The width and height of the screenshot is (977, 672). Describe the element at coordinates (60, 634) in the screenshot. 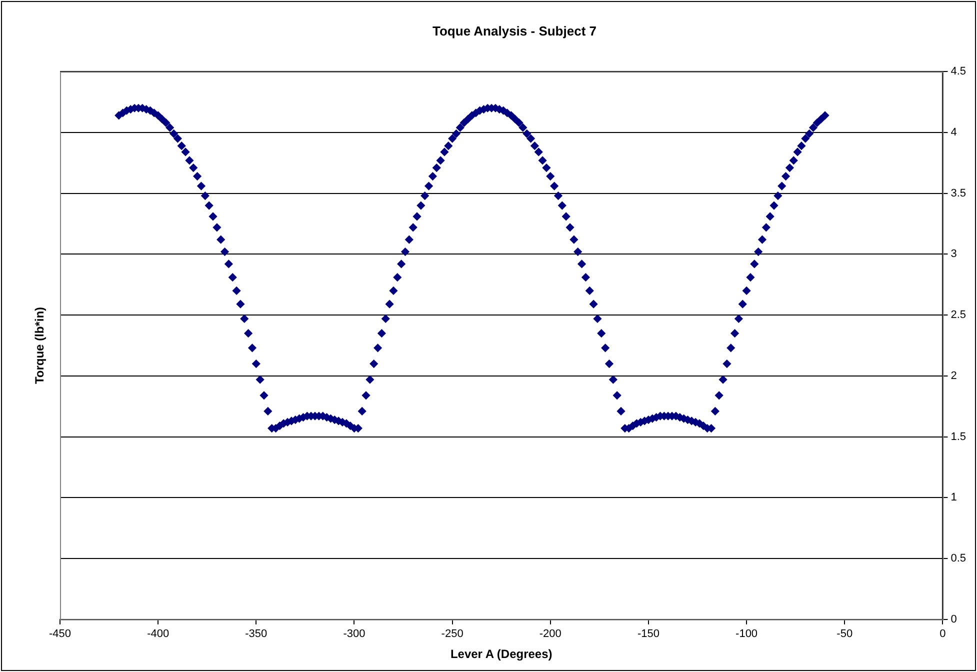

I see `x-tick-label: -450` at that location.